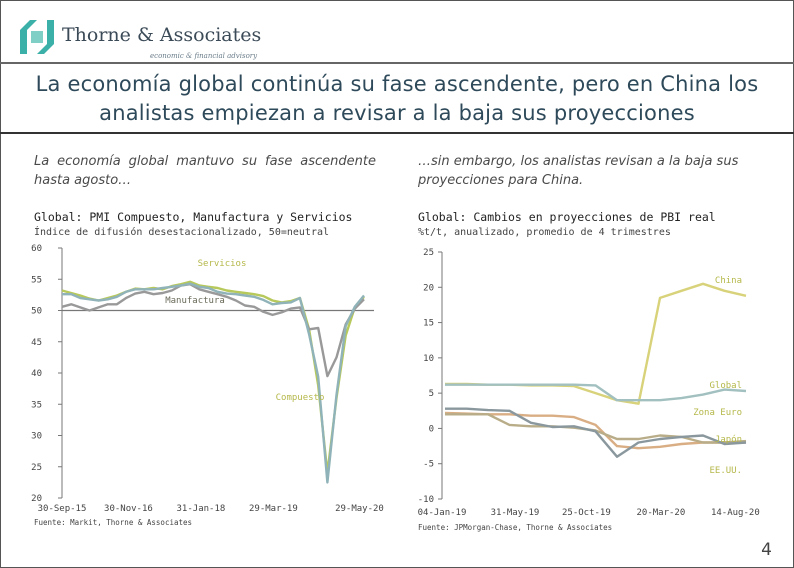  What do you see at coordinates (660, 513) in the screenshot?
I see `x-tick-label: 20-Mar-20` at bounding box center [660, 513].